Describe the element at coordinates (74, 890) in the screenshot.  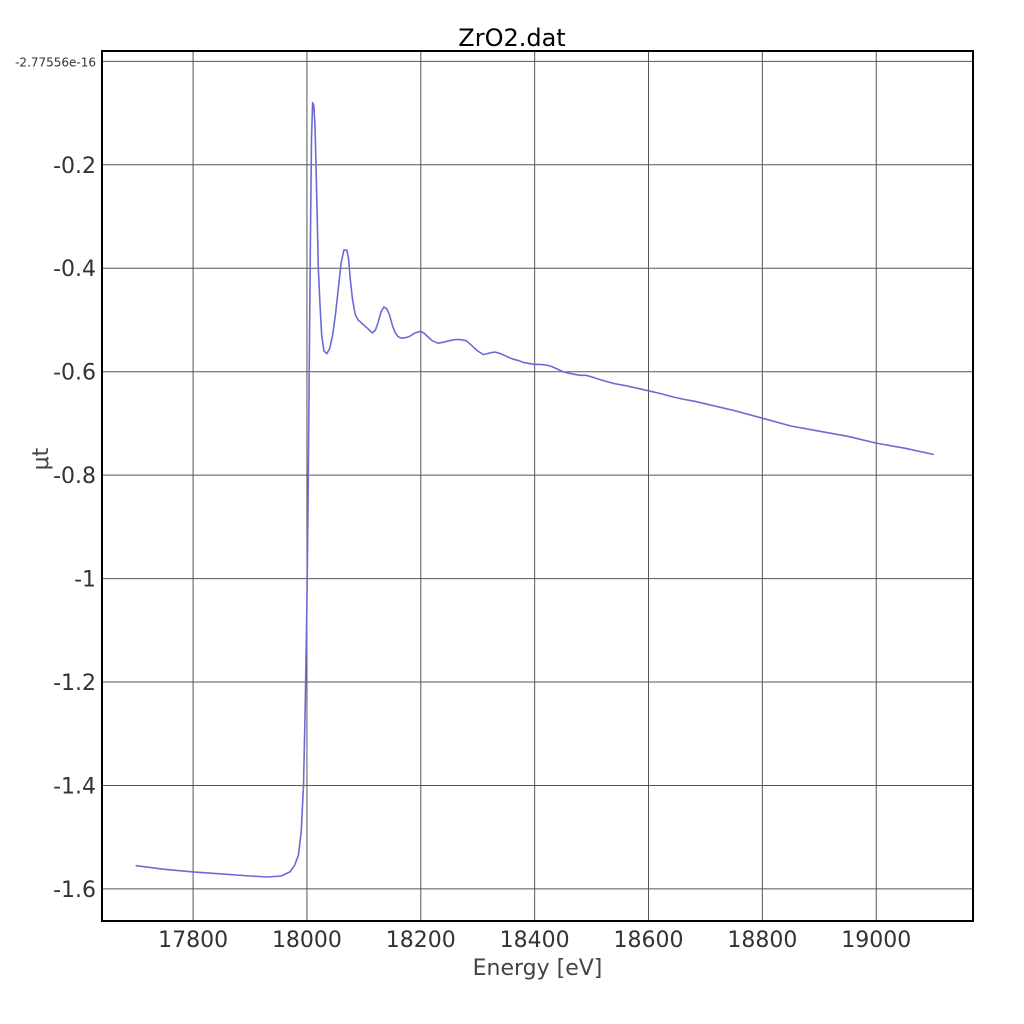
I see `y-tick-label: -1.6` at that location.